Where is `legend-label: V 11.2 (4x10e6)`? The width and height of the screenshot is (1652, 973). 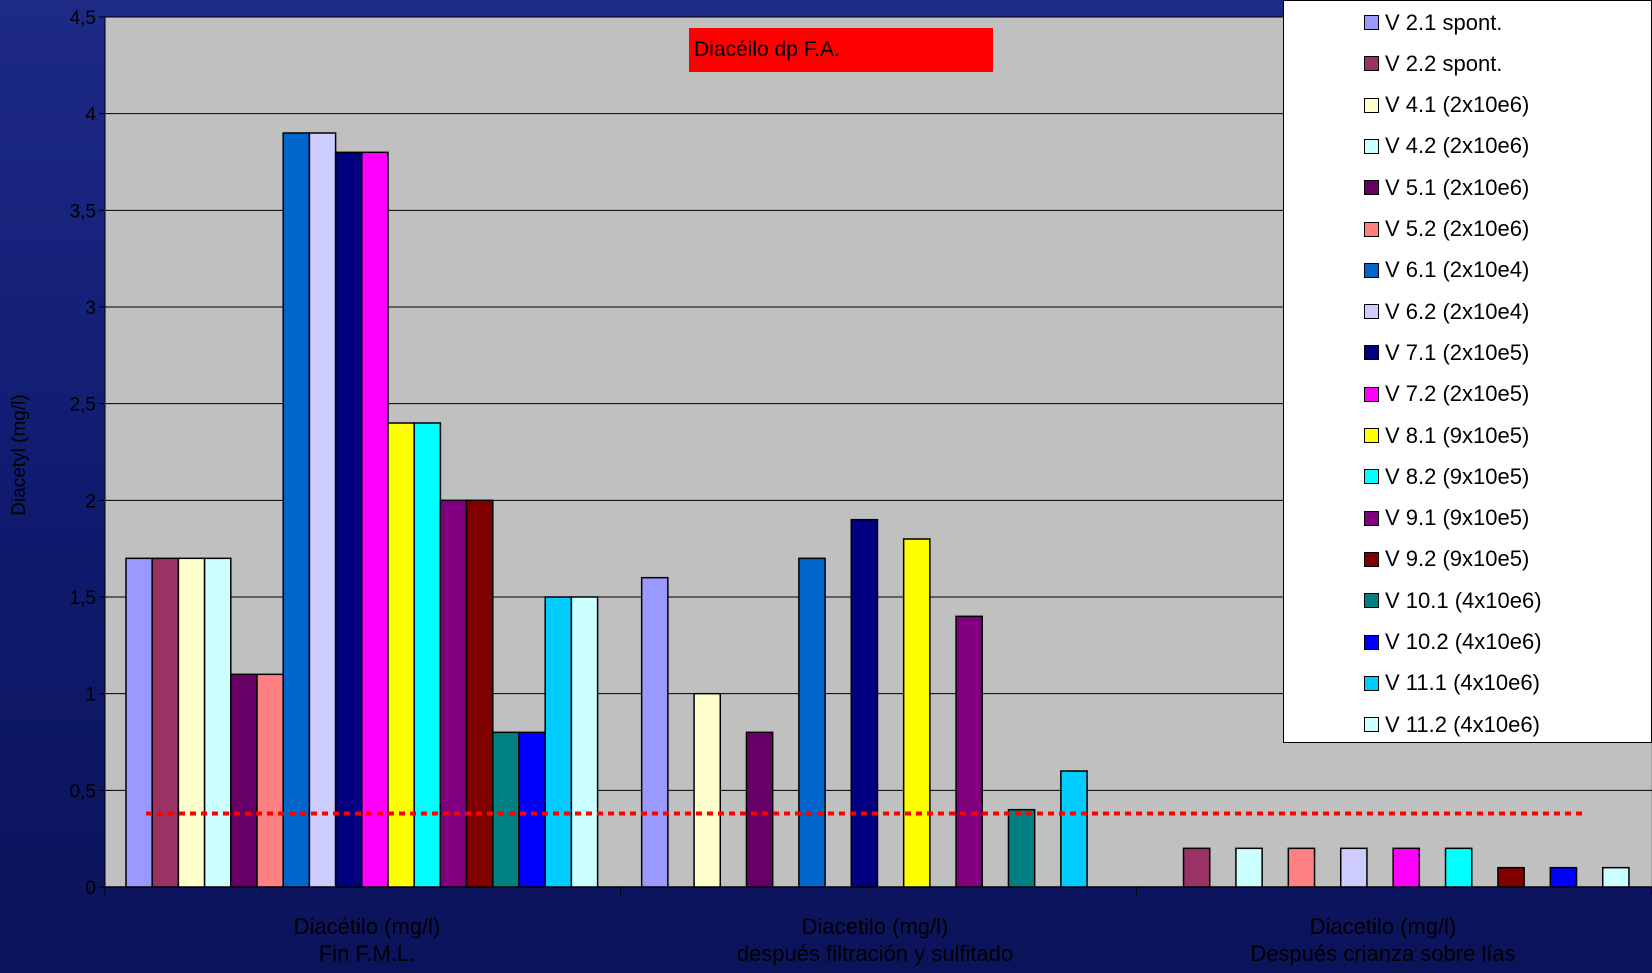
legend-label: V 11.2 (4x10e6) is located at coordinates (1462, 724).